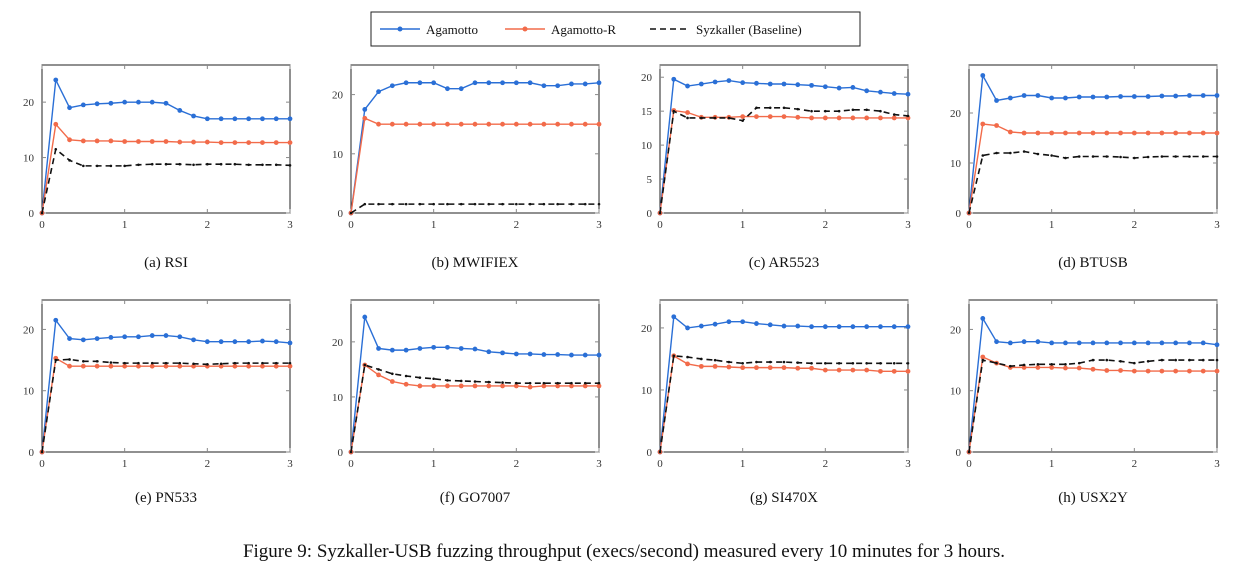 This screenshot has width=1249, height=572. What do you see at coordinates (784, 160) in the screenshot?
I see `series-line-syzkaller-baseline` at bounding box center [784, 160].